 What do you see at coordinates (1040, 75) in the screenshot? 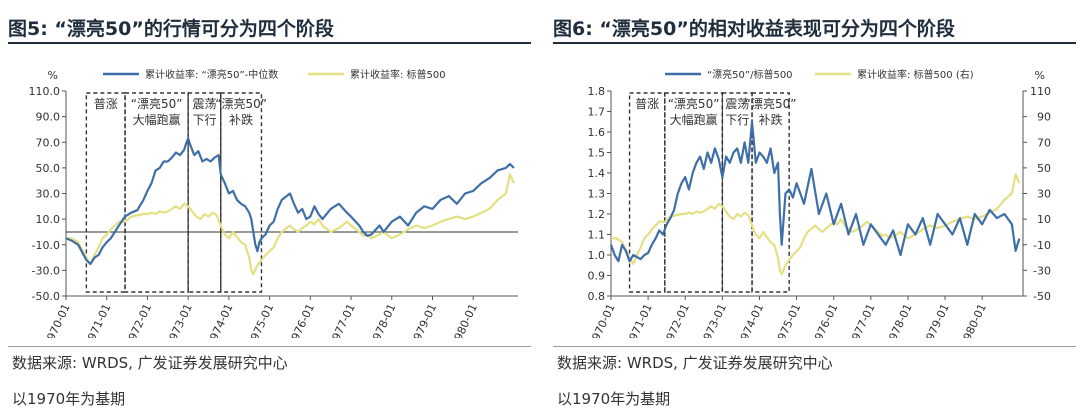
I see `y-right-axis-unit: %` at bounding box center [1040, 75].